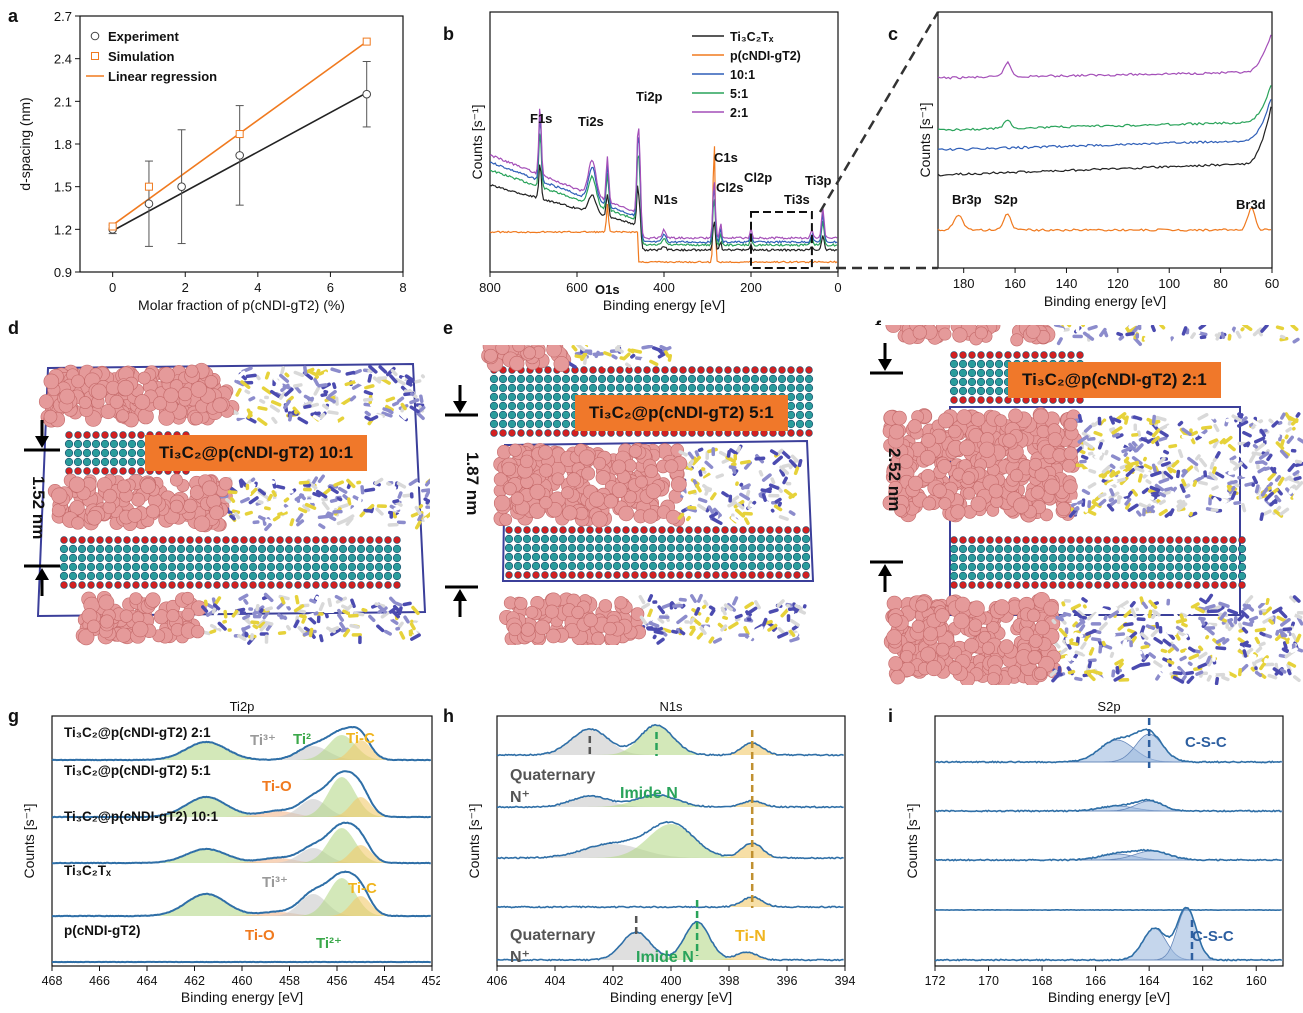 The height and width of the screenshot is (1013, 1303). What do you see at coordinates (552, 775) in the screenshot?
I see `peak-annotation: Quaternary` at bounding box center [552, 775].